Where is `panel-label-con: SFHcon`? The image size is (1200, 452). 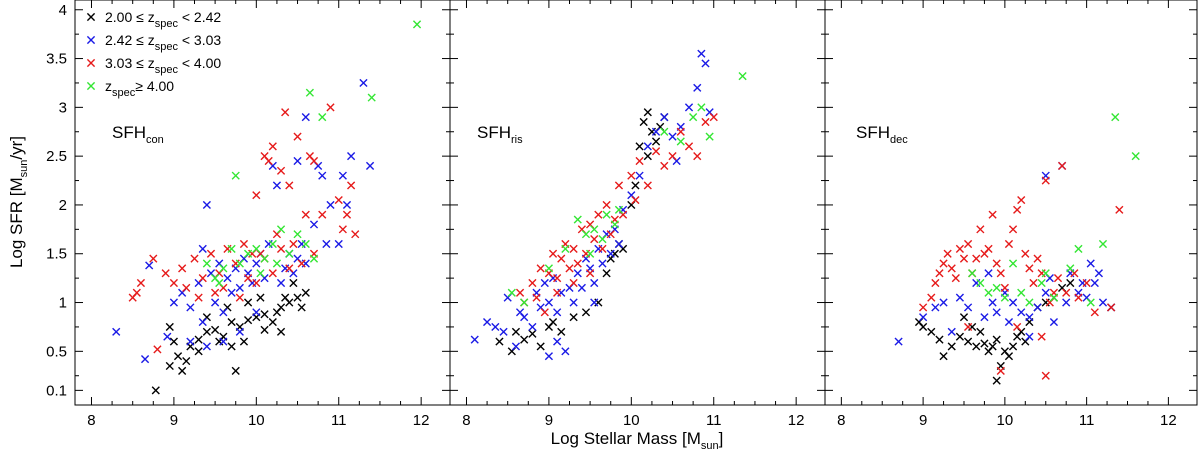 panel-label-con: SFHcon is located at coordinates (138, 134).